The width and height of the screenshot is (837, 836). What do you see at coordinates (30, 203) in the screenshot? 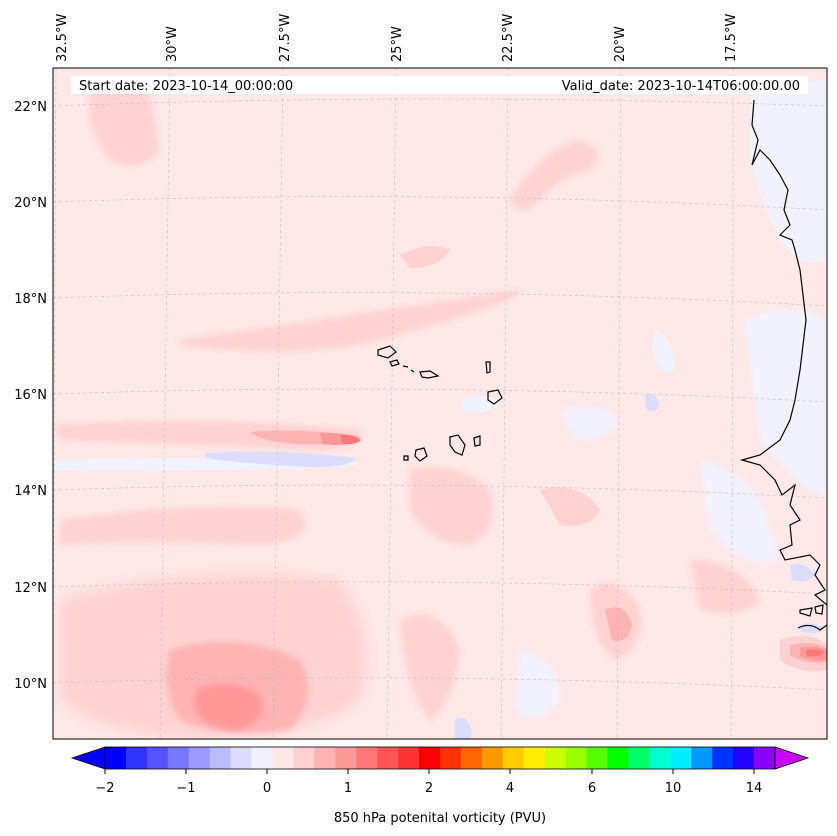
I see `lat-label: 20°N` at bounding box center [30, 203].